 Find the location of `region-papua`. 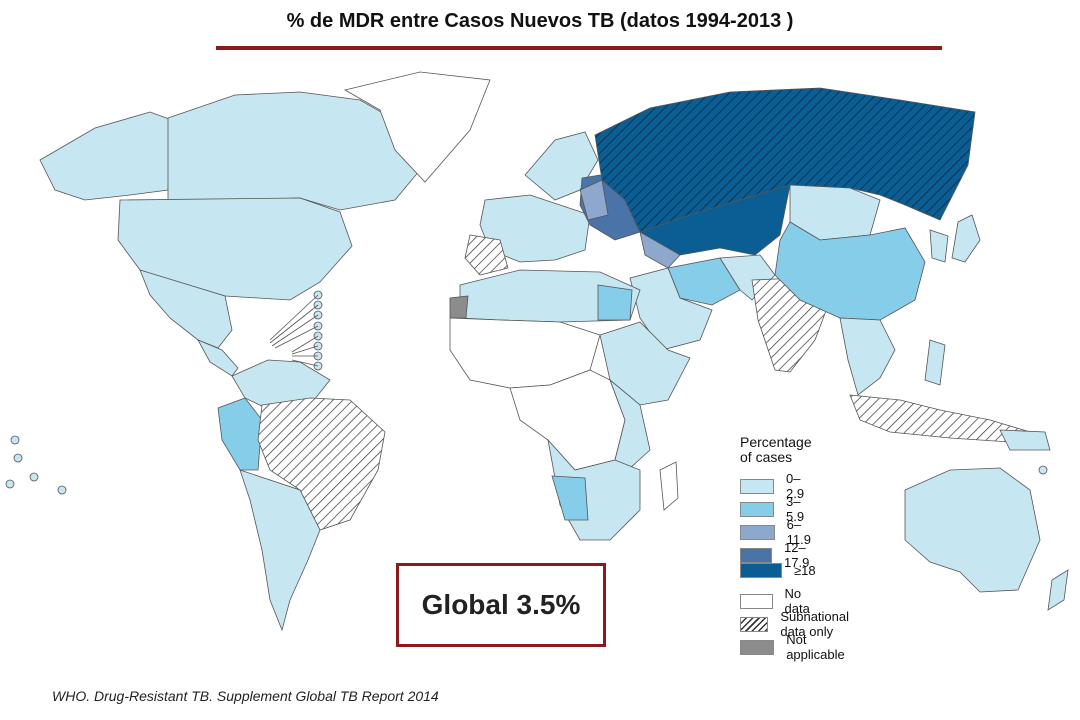

region-papua is located at coordinates (1025, 440).